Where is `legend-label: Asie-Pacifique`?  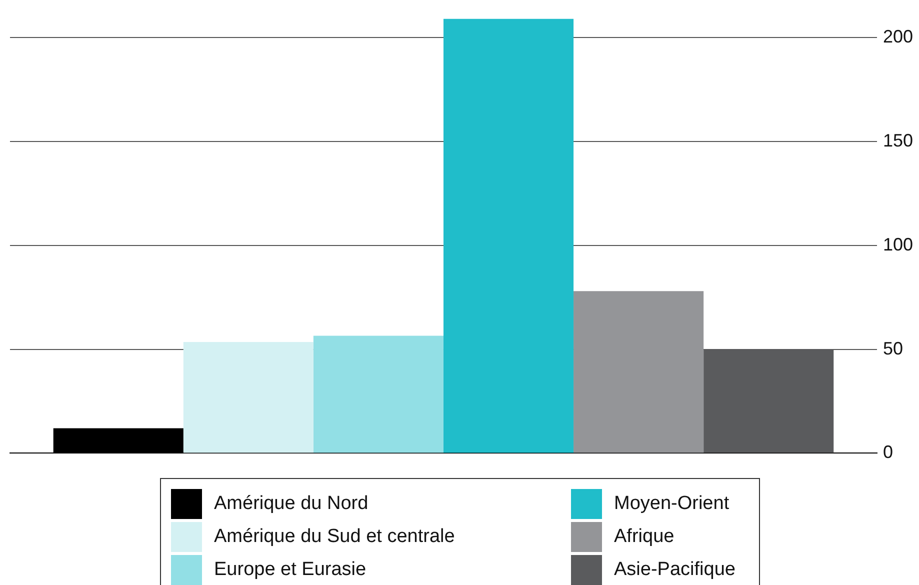 legend-label: Asie-Pacifique is located at coordinates (675, 570).